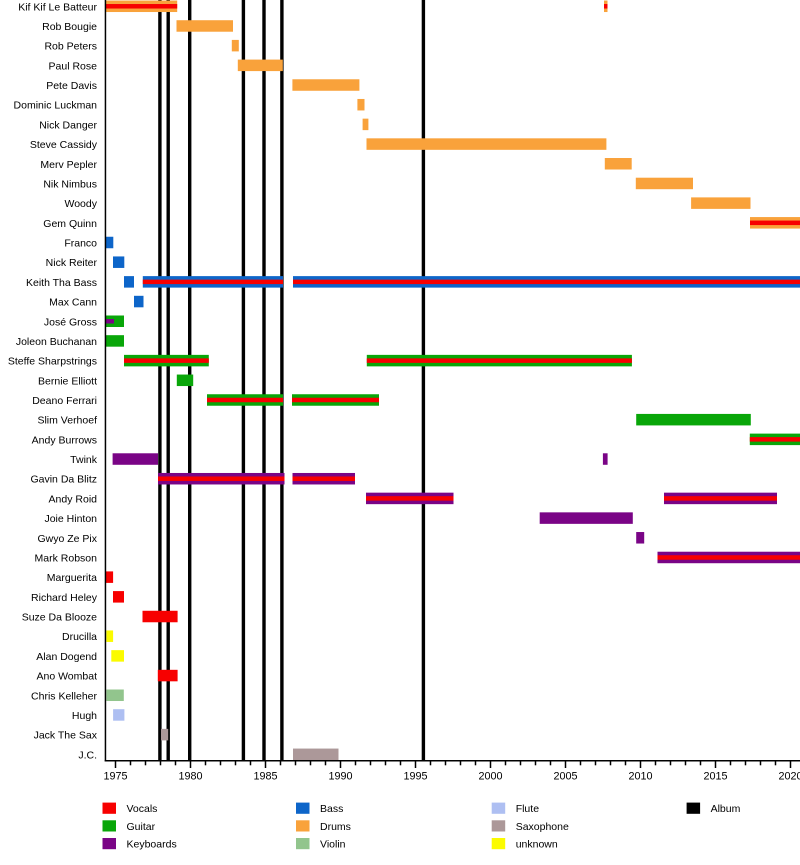  Describe the element at coordinates (715, 776) in the screenshot. I see `svg-text: 2015` at that location.